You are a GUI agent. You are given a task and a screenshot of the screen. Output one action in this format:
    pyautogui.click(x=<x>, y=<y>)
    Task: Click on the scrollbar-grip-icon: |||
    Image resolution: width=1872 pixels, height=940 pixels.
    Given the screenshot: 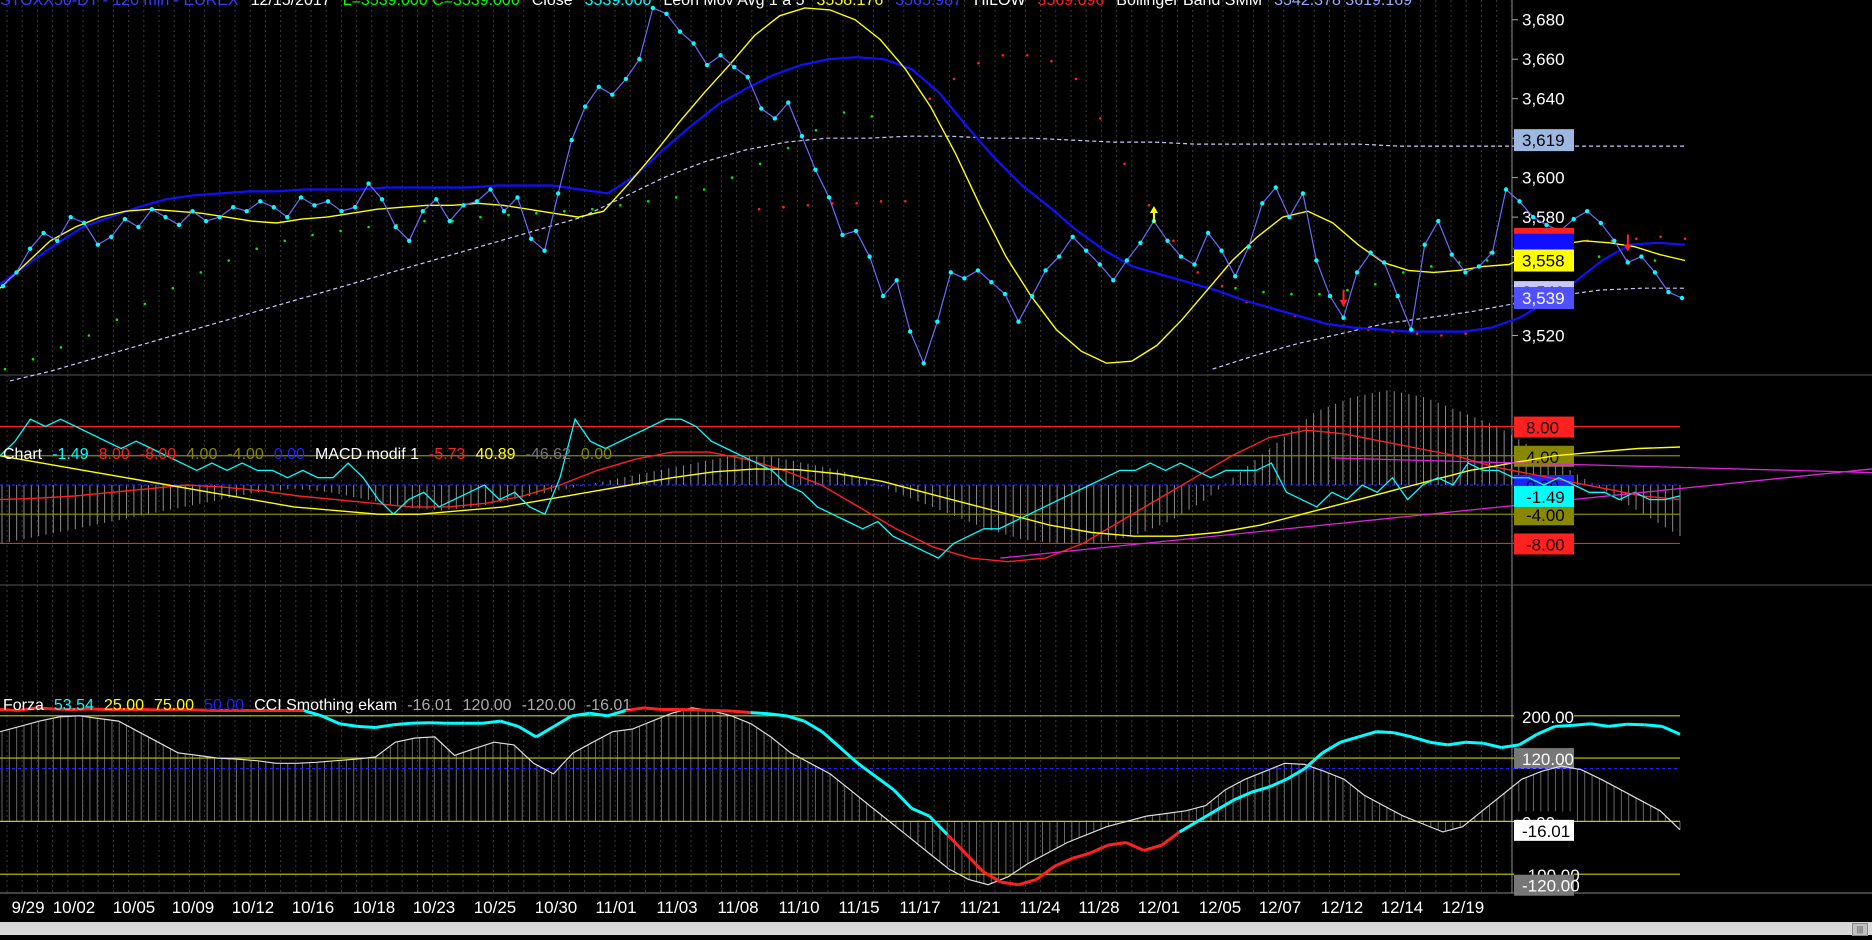 What is the action you would take?
    pyautogui.click(x=1860, y=929)
    